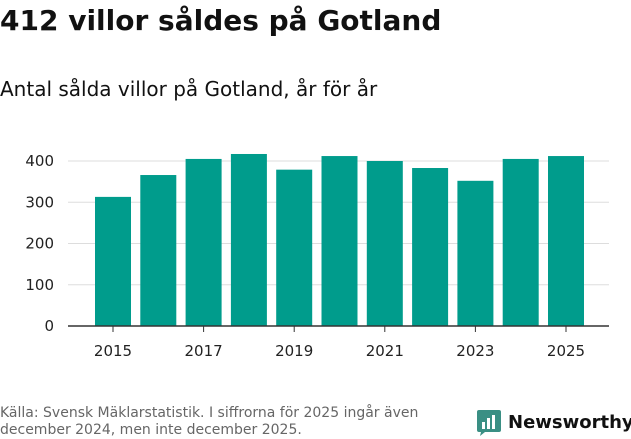  I want to click on bar-2016, so click(158, 250).